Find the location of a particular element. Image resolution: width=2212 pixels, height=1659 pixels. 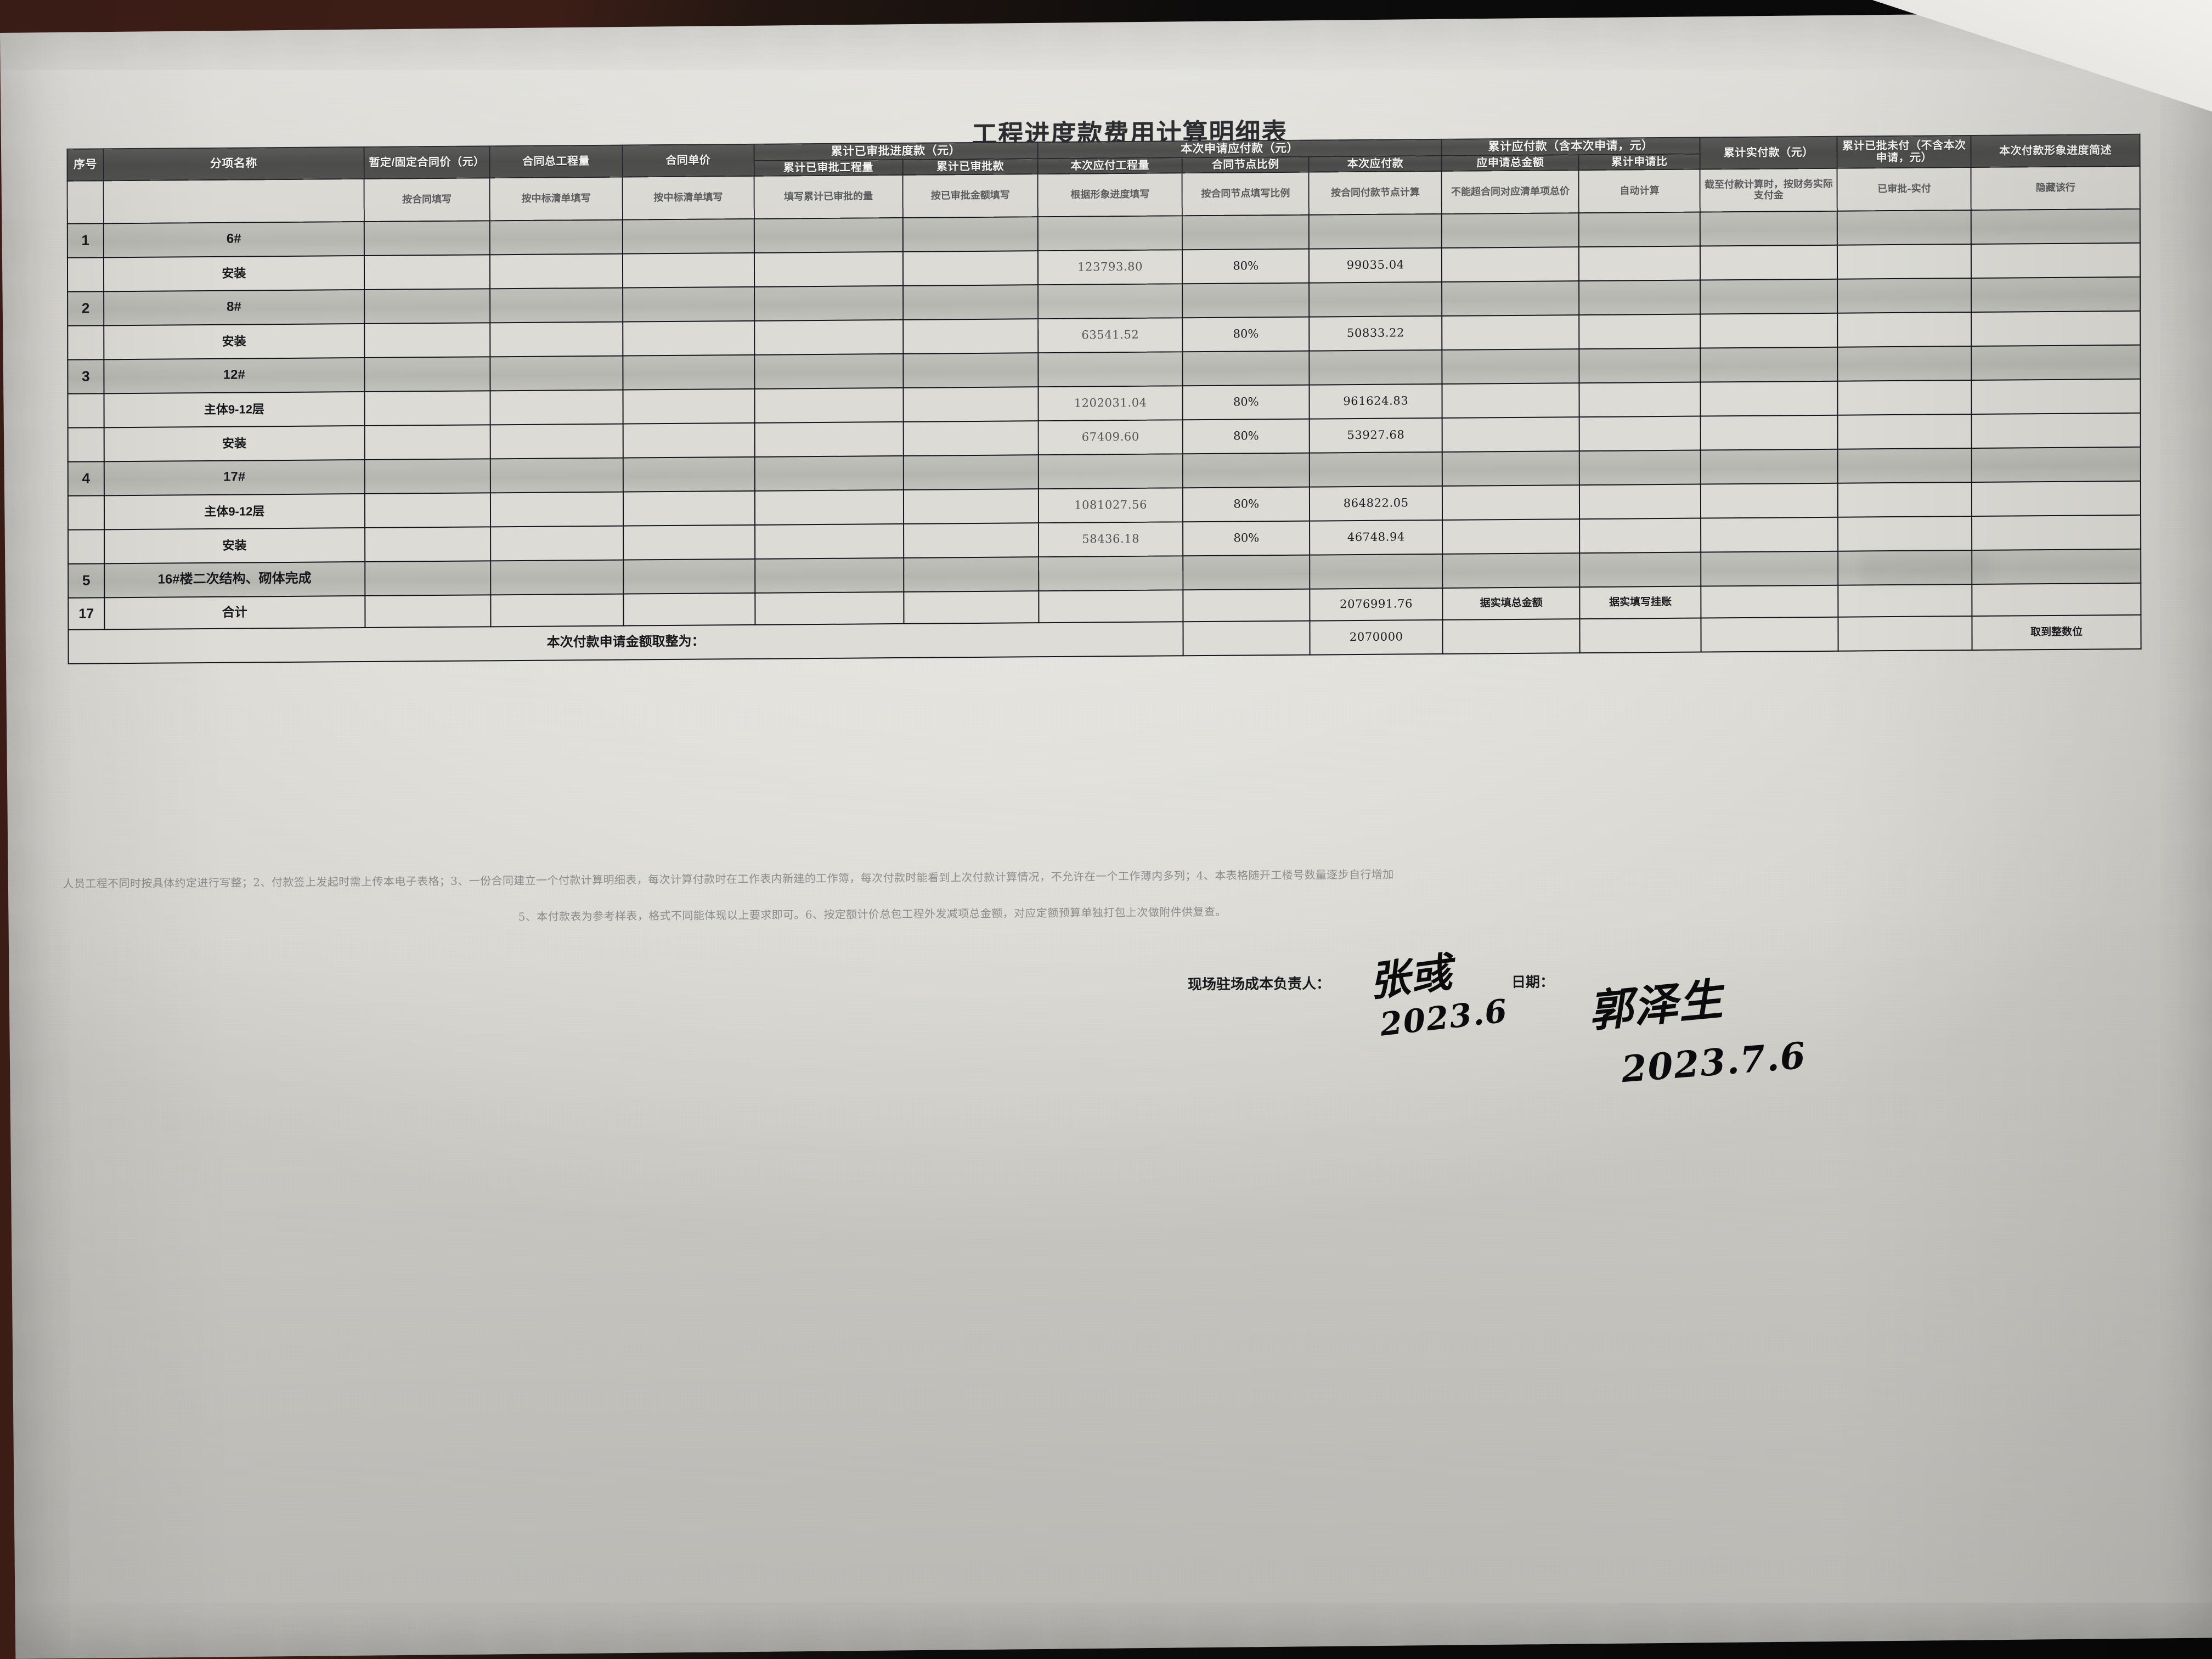

col-cumulative-actual-paid: 累计实付款（元） is located at coordinates (1768, 153).